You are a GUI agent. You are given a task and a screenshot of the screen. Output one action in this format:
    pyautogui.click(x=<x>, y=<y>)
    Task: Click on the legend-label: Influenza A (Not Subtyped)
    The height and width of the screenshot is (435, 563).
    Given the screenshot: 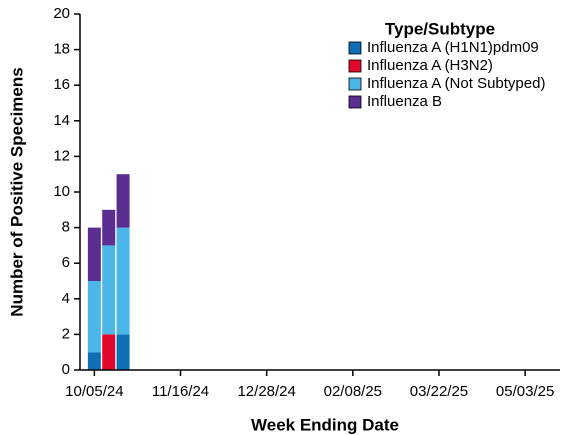 What is the action you would take?
    pyautogui.click(x=456, y=83)
    